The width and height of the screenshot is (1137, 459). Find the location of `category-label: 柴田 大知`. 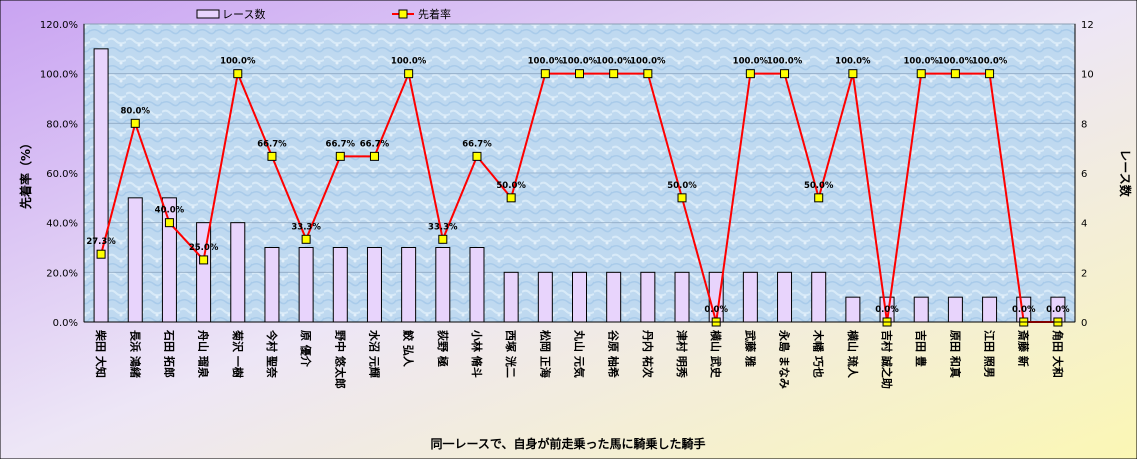

category-label: 柴田 大知 is located at coordinates (101, 353).